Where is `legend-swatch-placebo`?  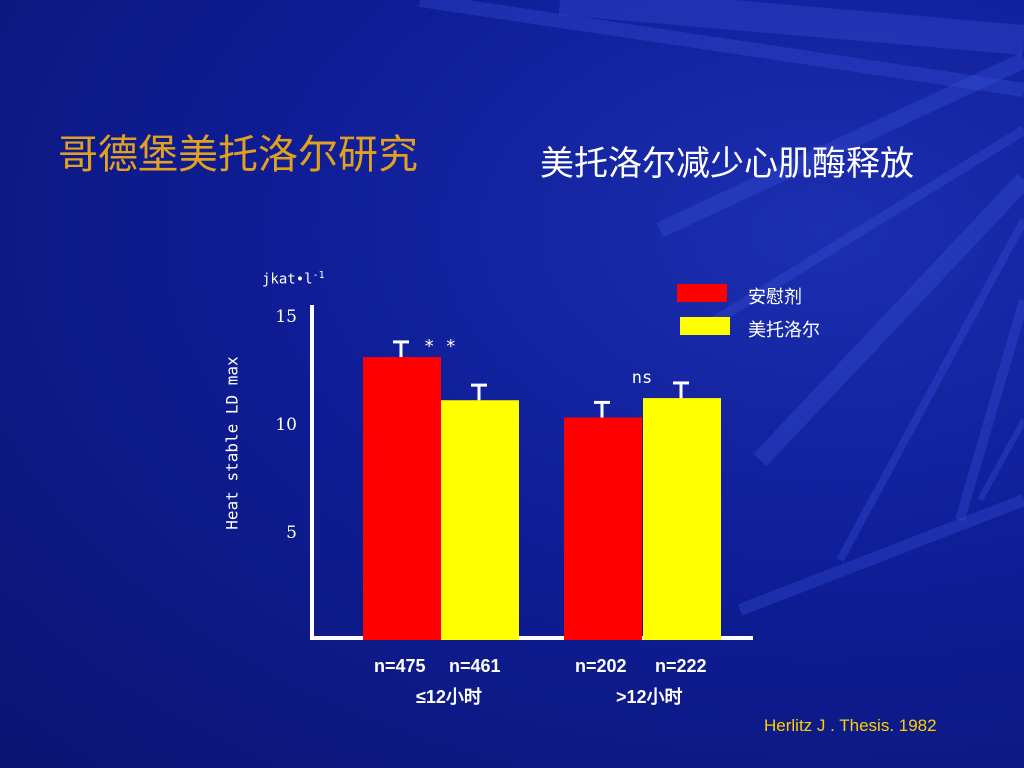
legend-swatch-placebo is located at coordinates (702, 293).